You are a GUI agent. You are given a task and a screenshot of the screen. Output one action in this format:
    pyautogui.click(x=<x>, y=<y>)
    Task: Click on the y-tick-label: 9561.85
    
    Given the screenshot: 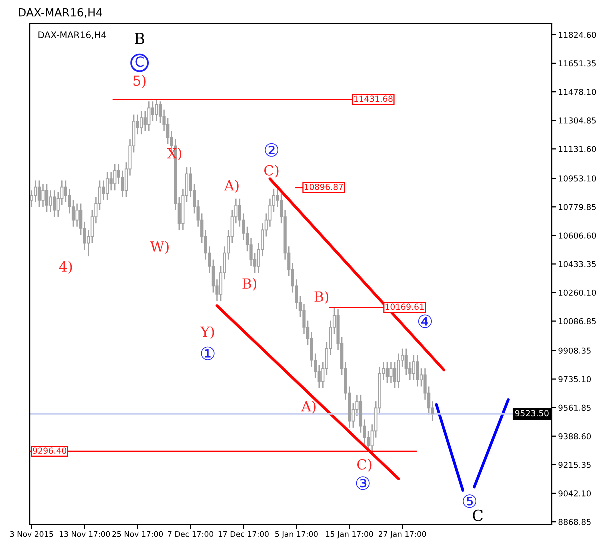 What is the action you would take?
    pyautogui.click(x=574, y=408)
    